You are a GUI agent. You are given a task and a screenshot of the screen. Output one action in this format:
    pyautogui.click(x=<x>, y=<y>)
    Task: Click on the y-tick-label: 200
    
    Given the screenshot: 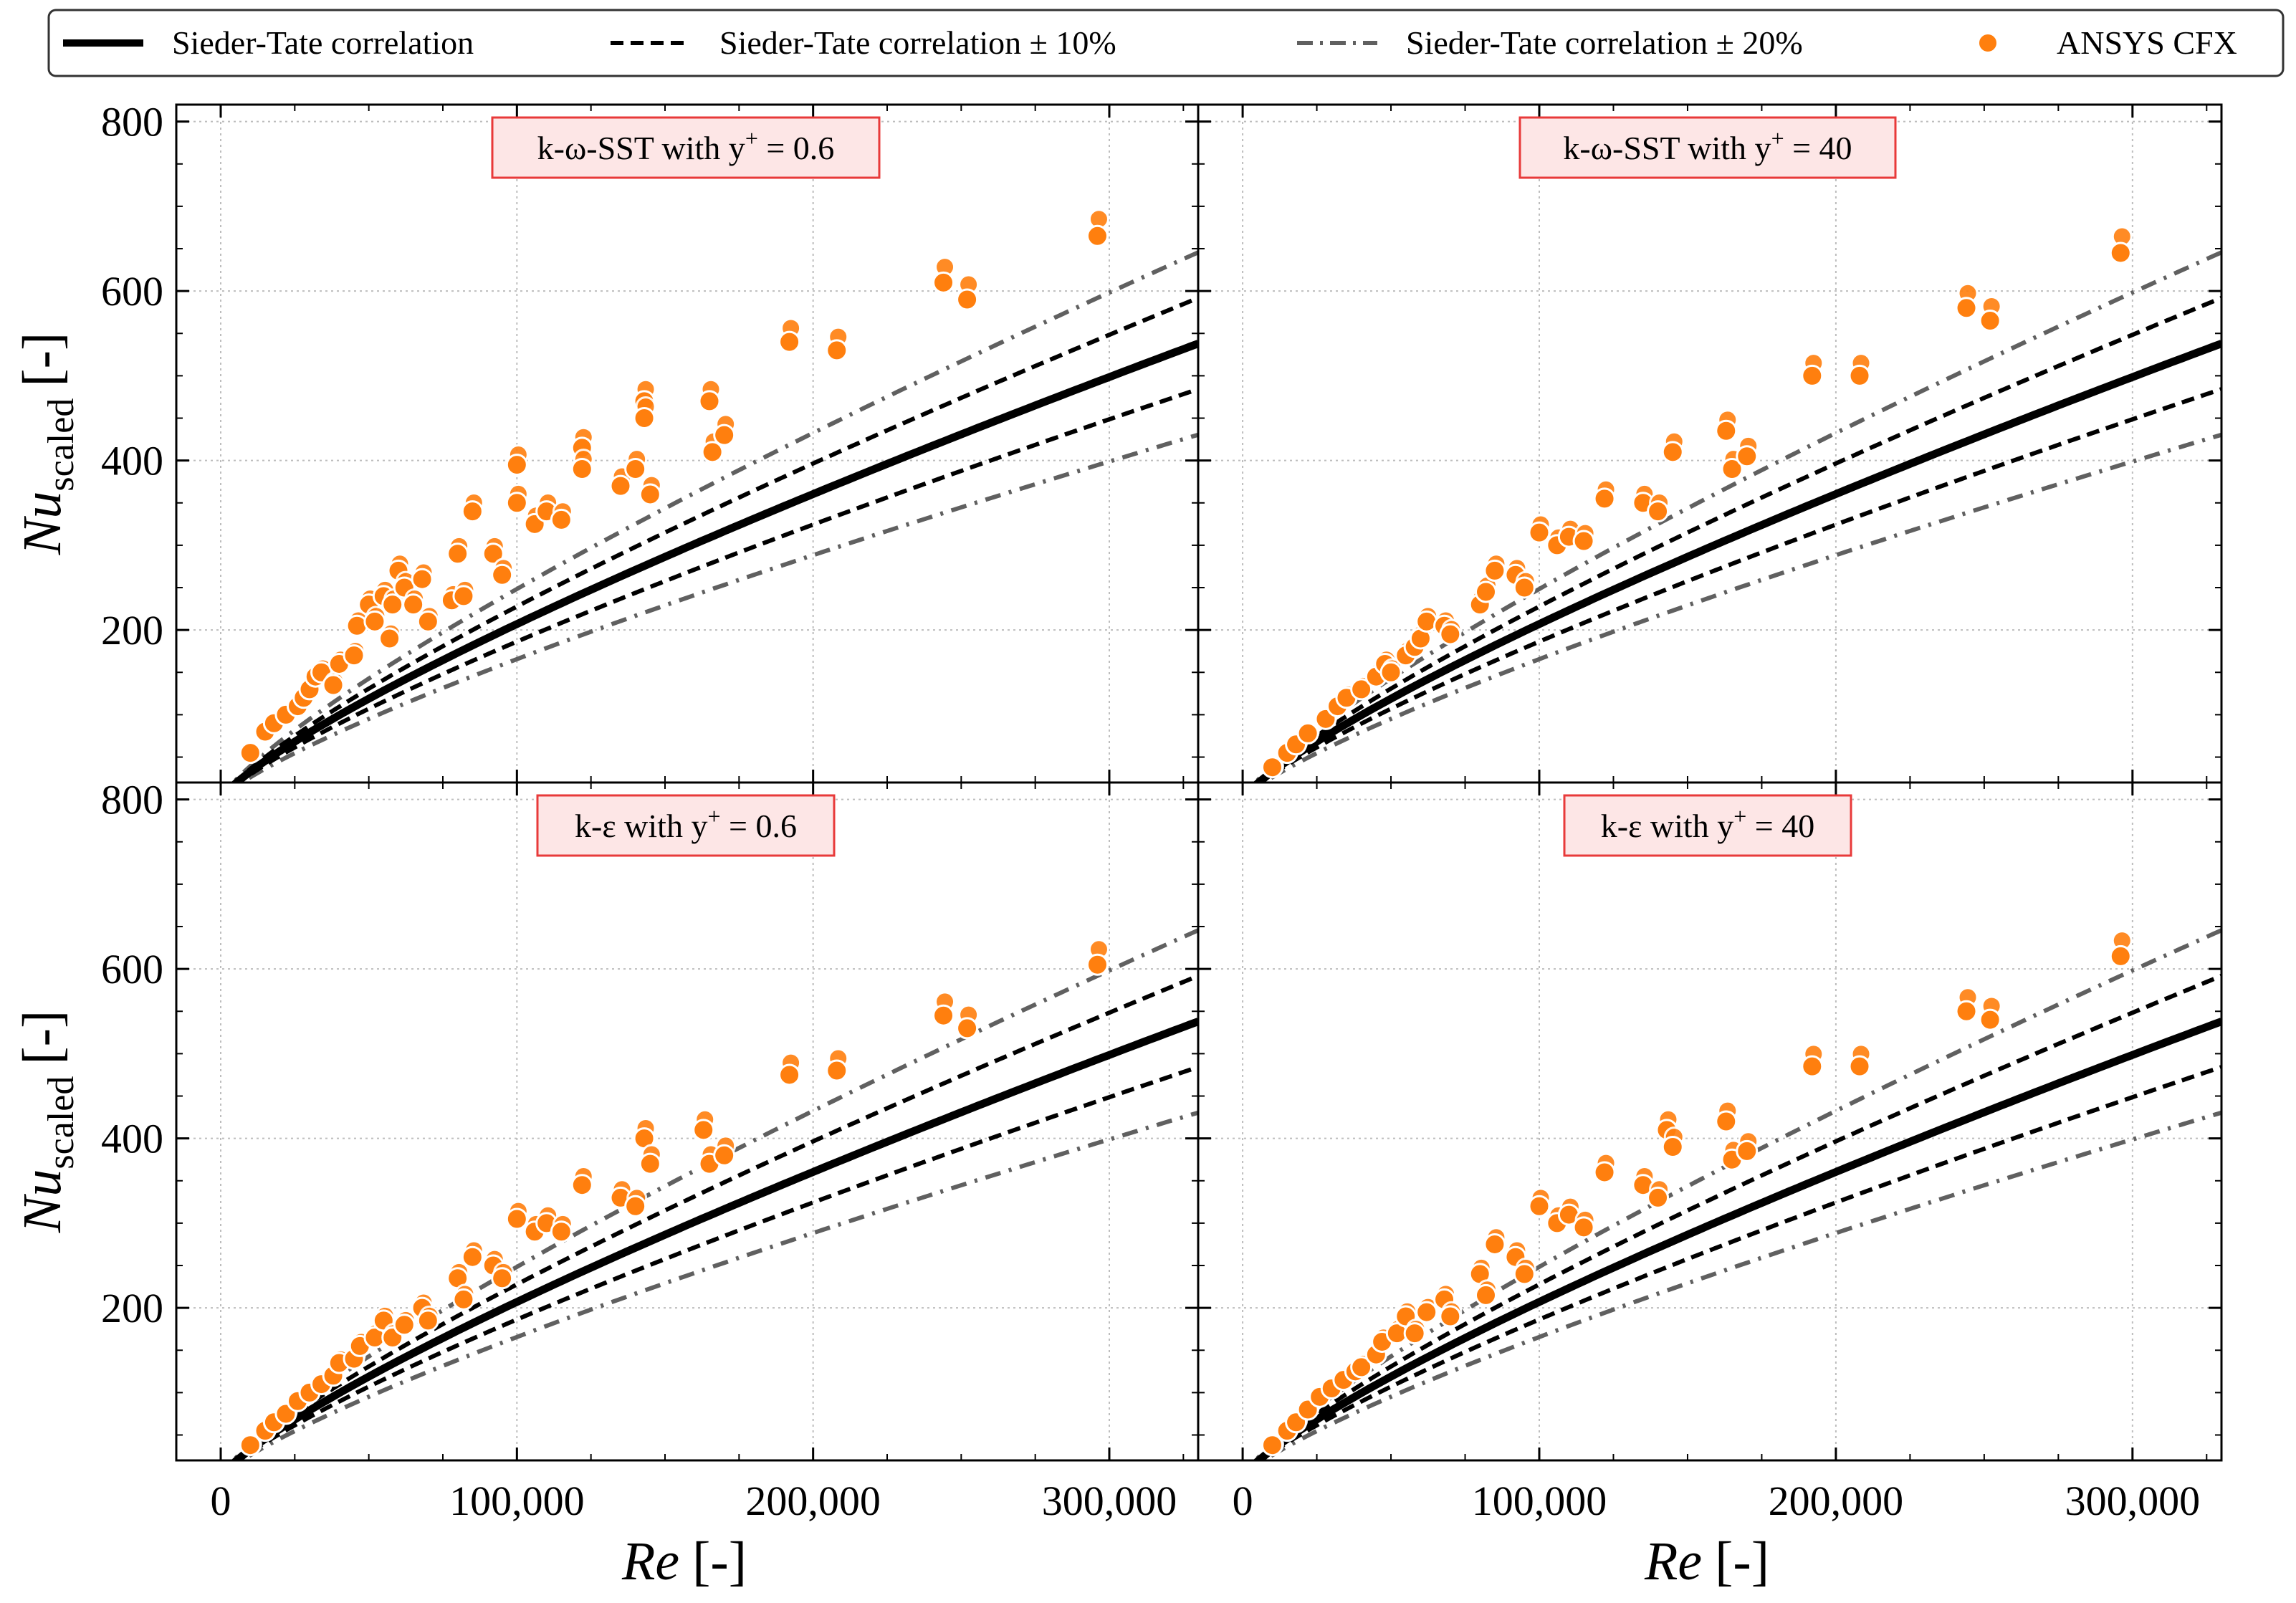 What is the action you would take?
    pyautogui.click(x=132, y=630)
    